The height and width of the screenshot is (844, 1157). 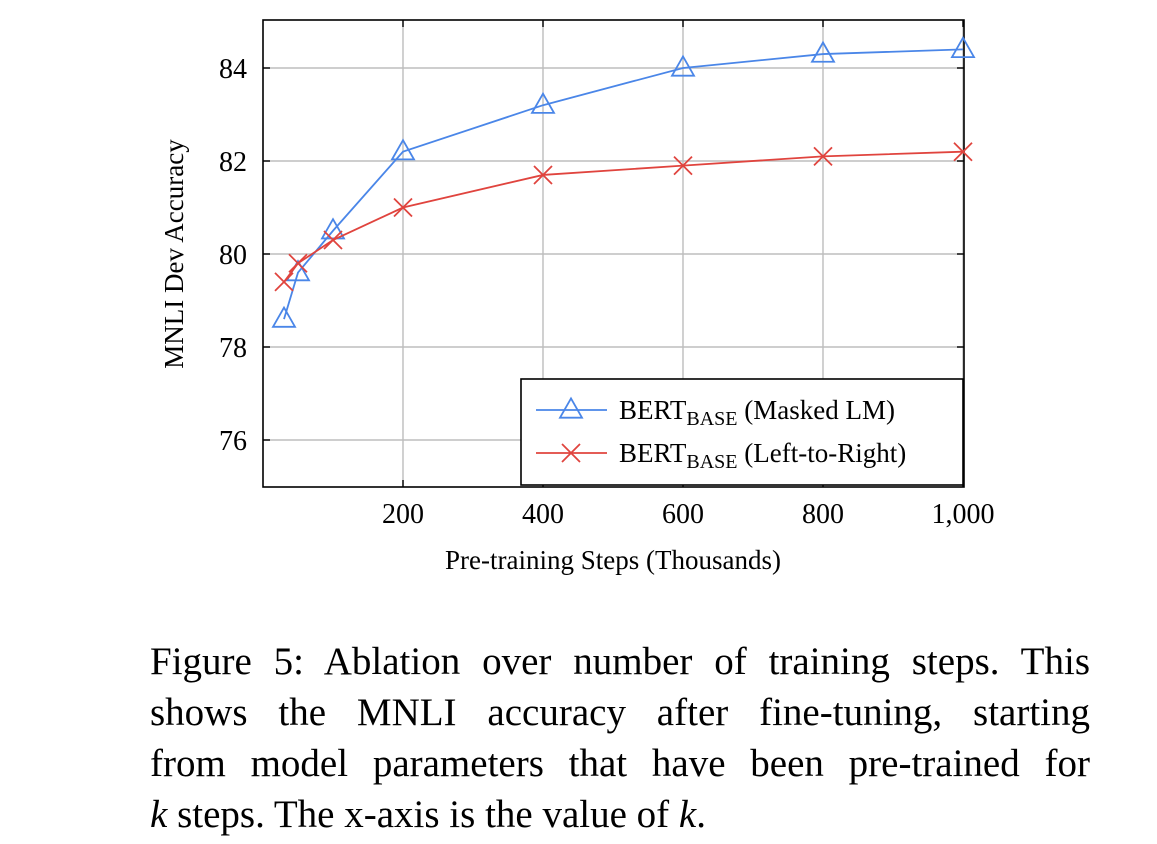 What do you see at coordinates (233, 162) in the screenshot?
I see `y-tick-label: 82` at bounding box center [233, 162].